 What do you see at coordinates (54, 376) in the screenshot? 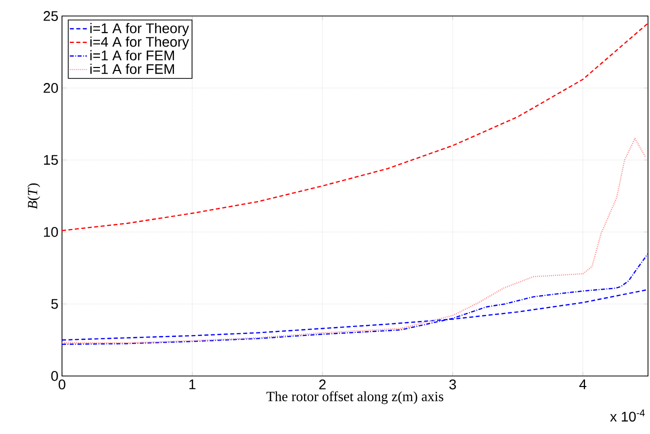
I see `y-tick-label: 0` at bounding box center [54, 376].